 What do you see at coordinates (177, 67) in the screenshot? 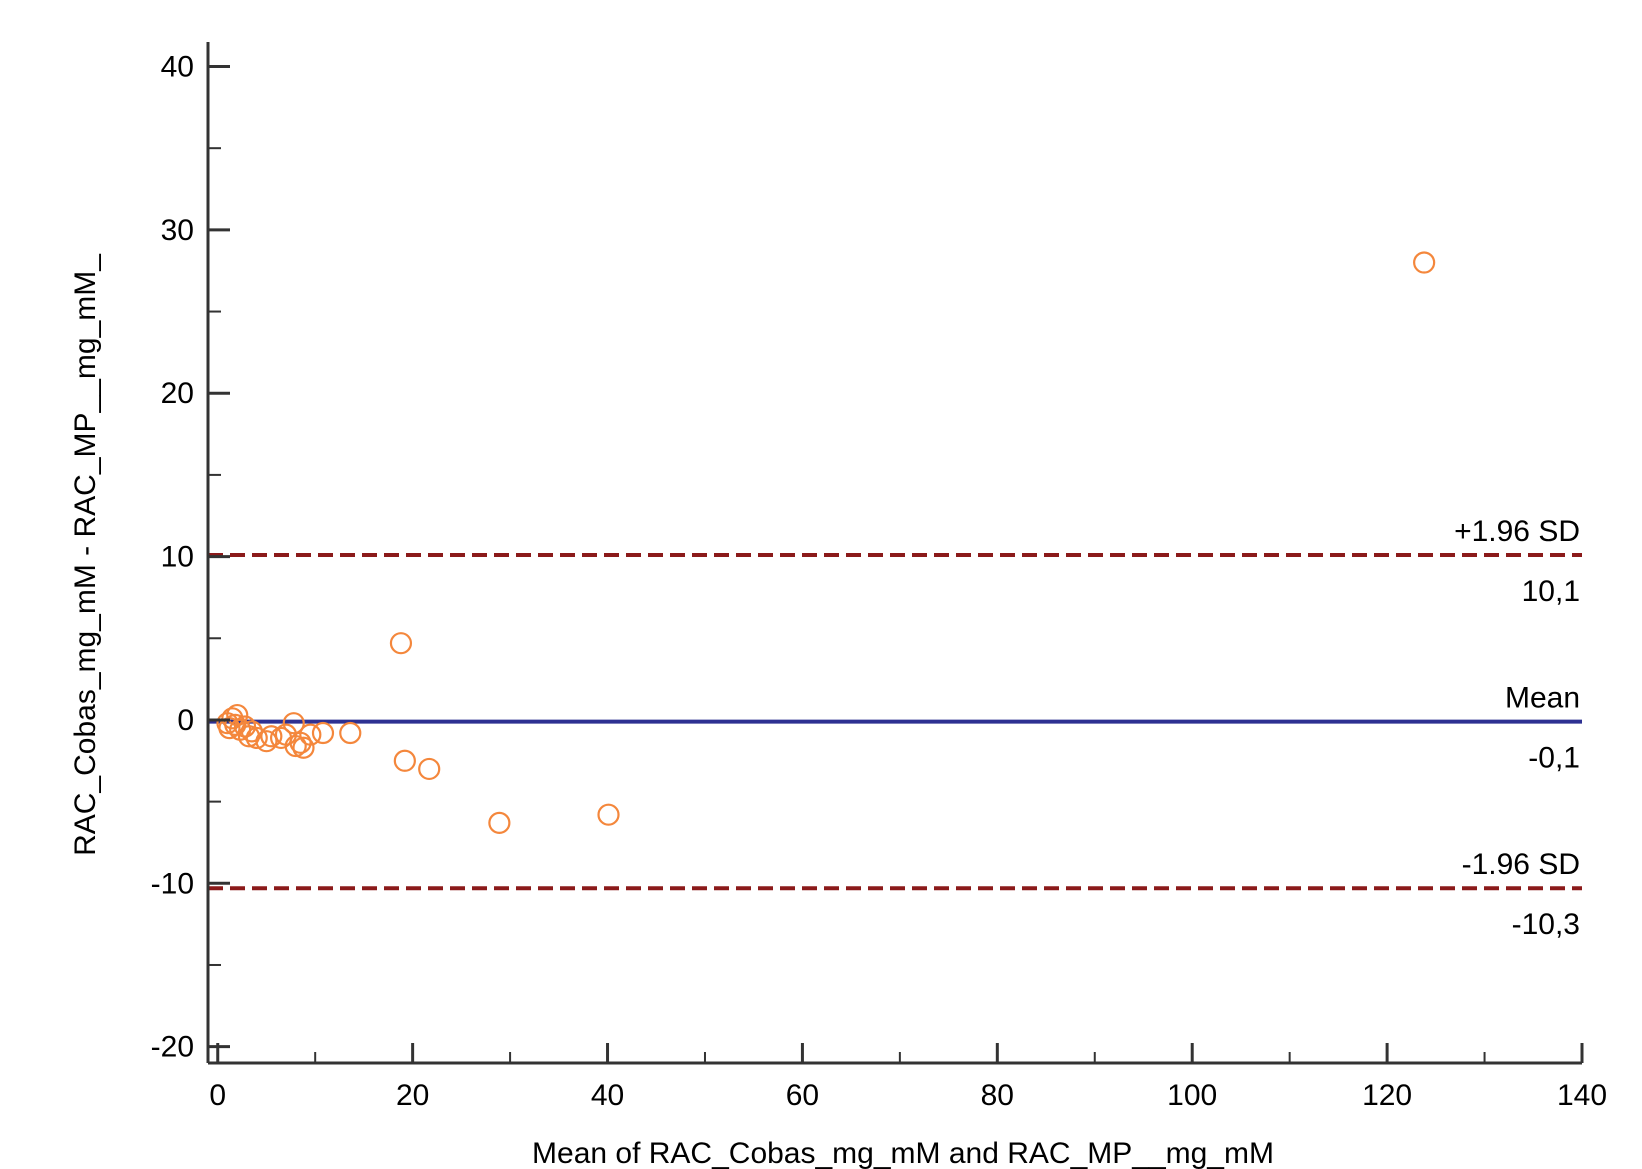
I see `y-tick-label: 40` at bounding box center [177, 67].